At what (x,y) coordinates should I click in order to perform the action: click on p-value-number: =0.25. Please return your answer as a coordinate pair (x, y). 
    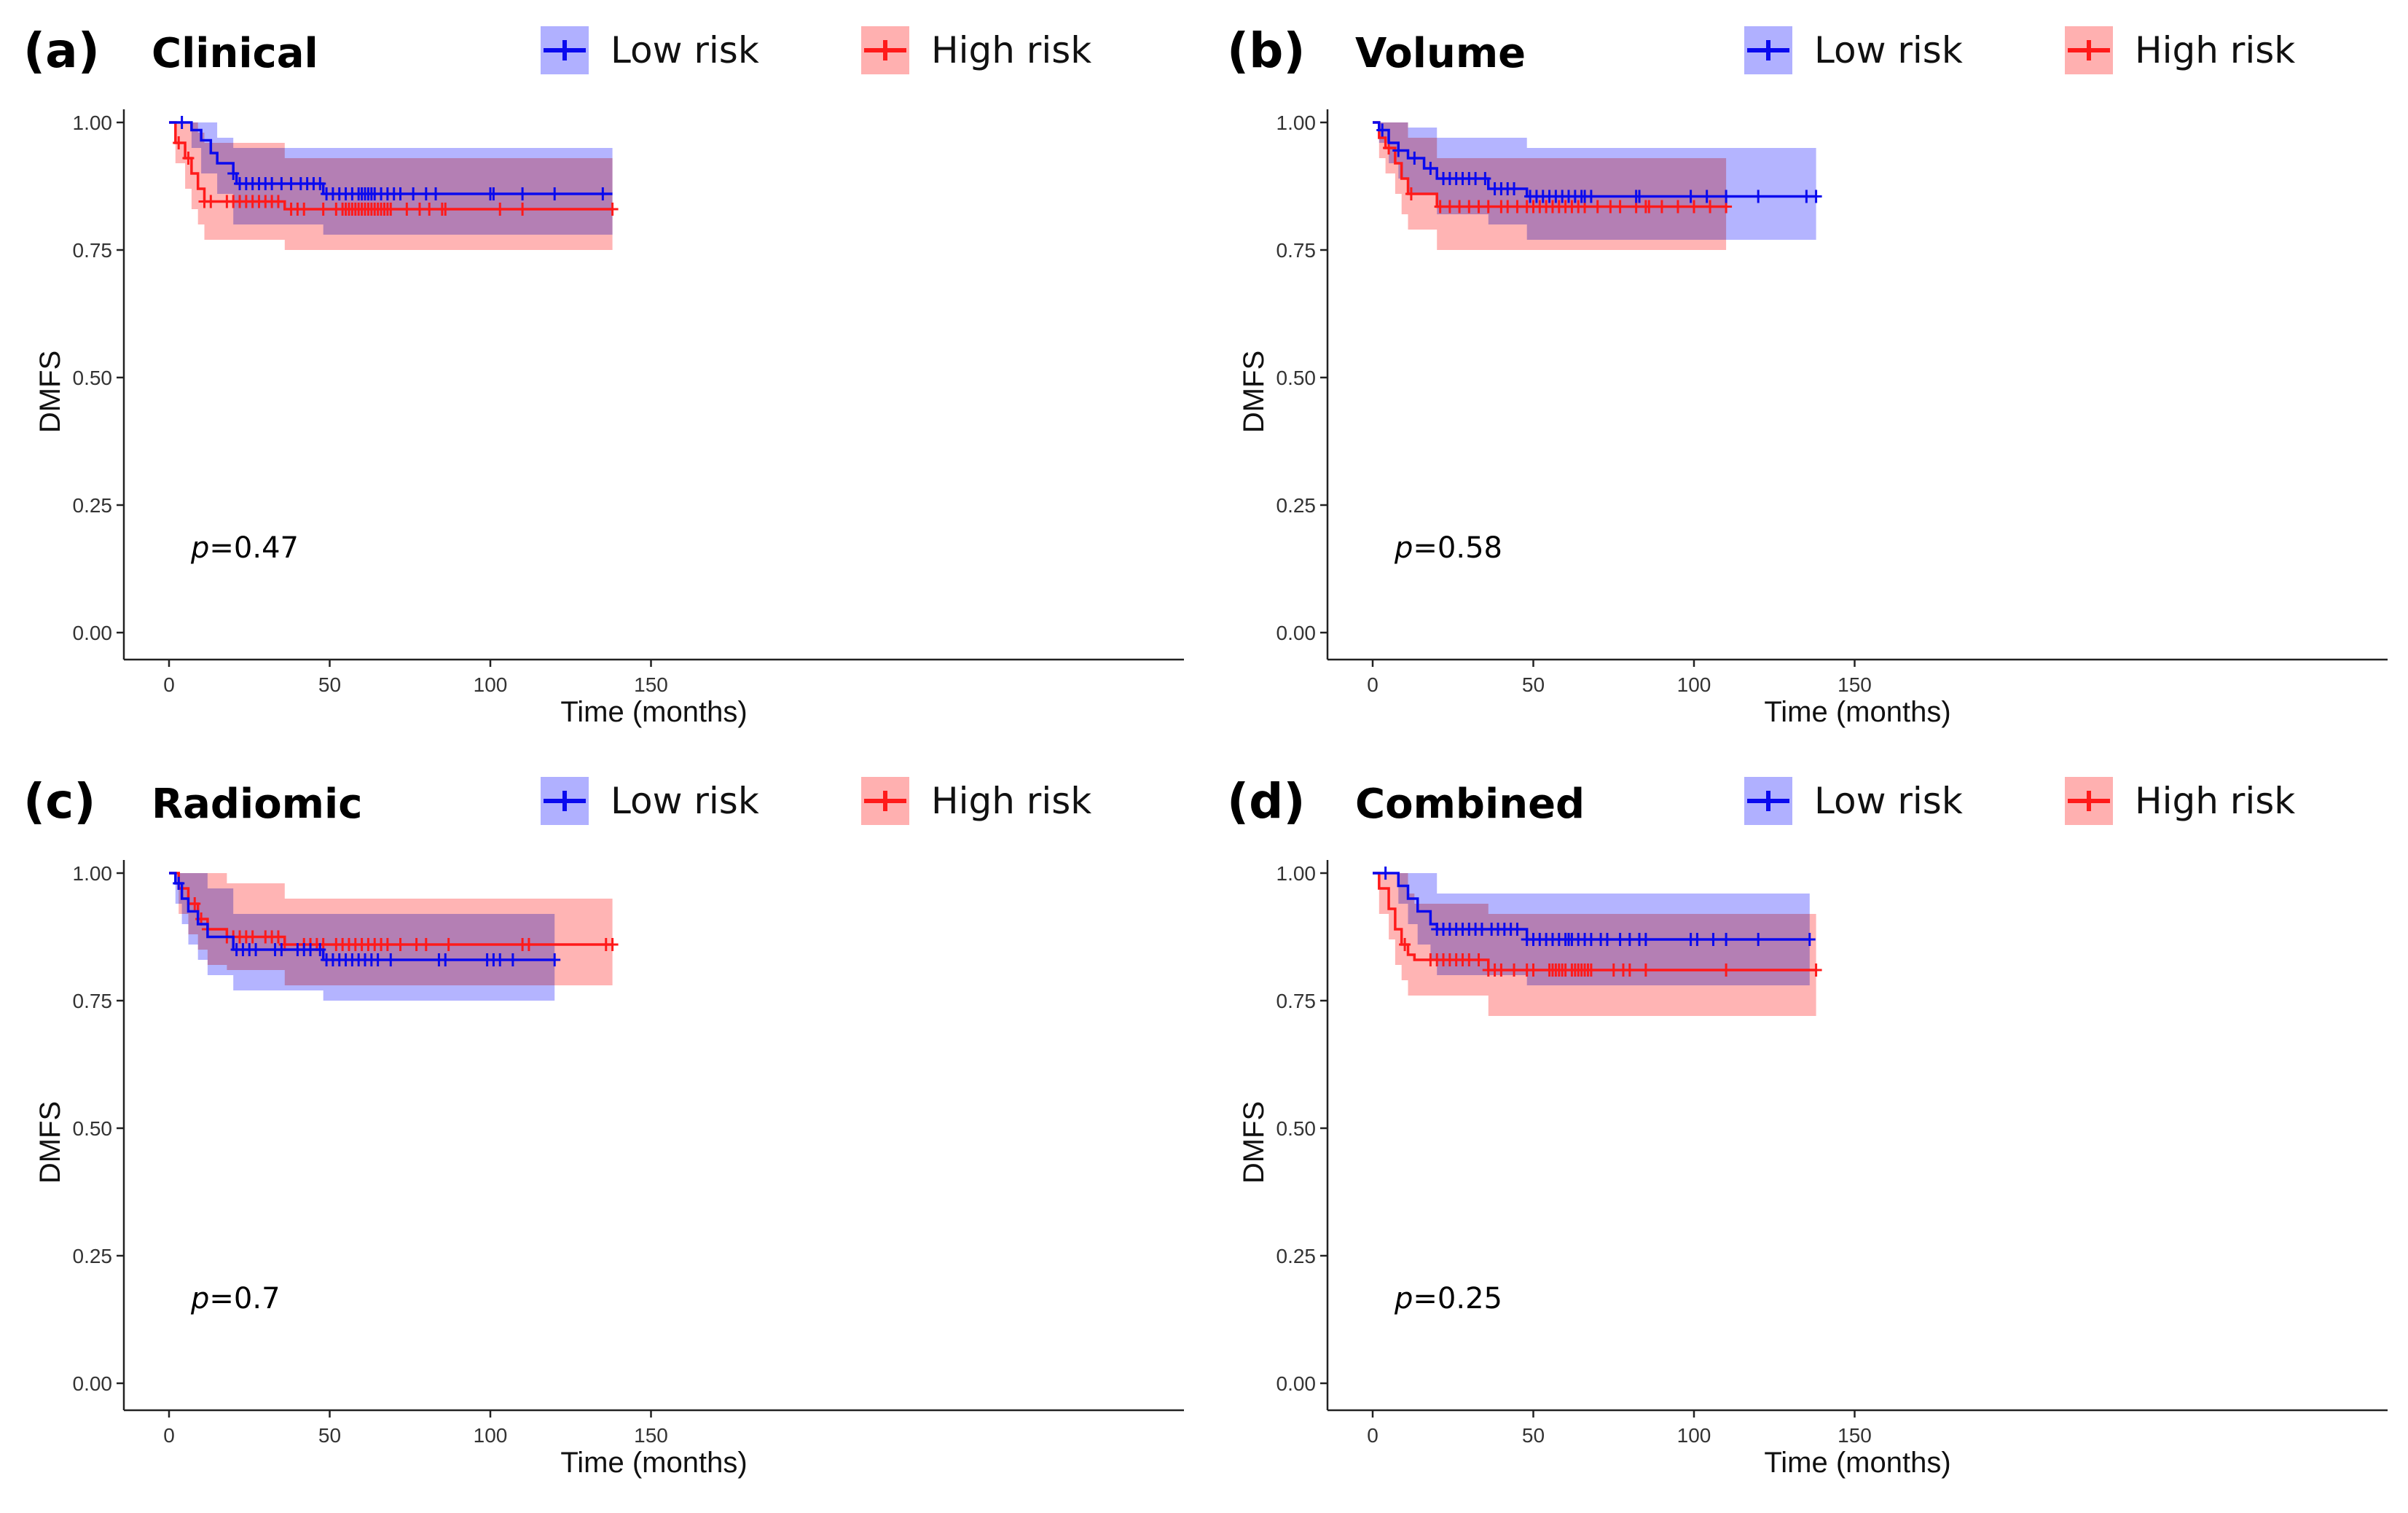
    Looking at the image, I should click on (1457, 1298).